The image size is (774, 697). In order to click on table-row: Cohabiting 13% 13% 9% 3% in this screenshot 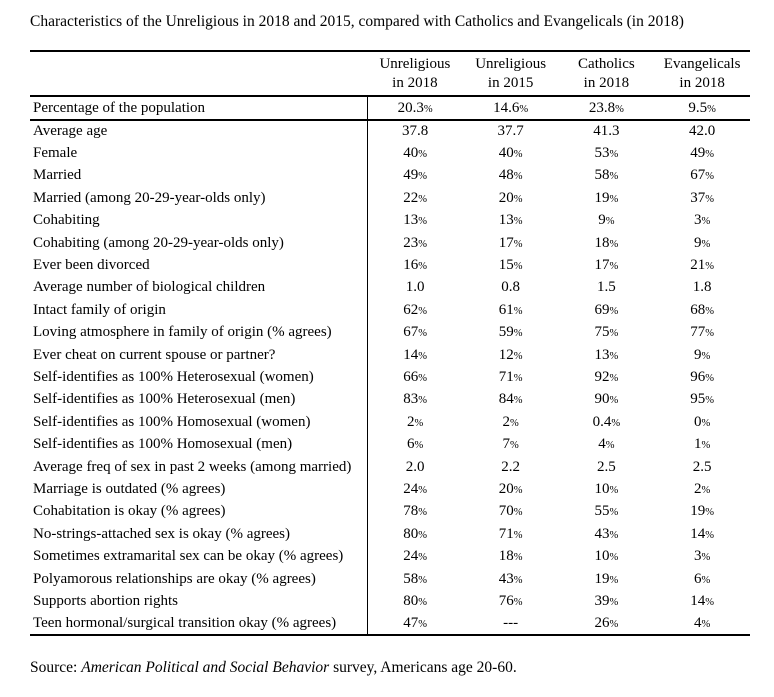, I will do `click(390, 220)`.